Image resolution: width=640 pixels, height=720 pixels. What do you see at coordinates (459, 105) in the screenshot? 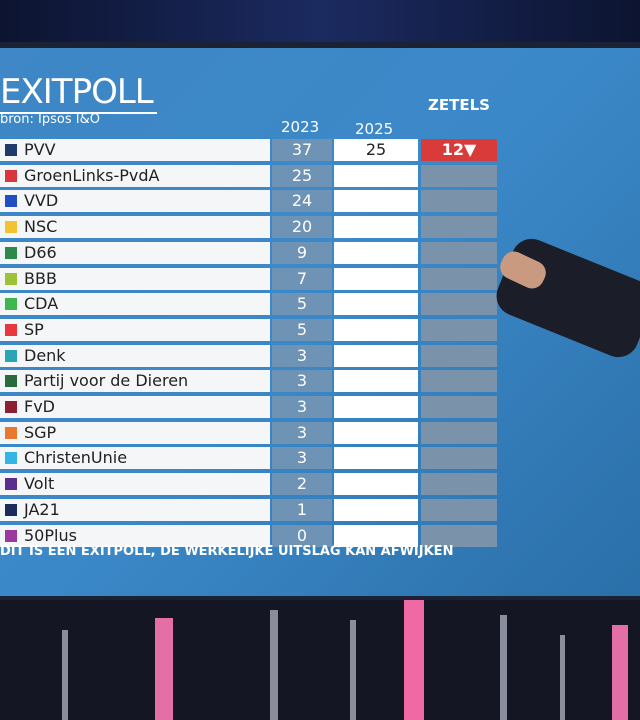
I see `seats-header: ZETELS` at bounding box center [459, 105].